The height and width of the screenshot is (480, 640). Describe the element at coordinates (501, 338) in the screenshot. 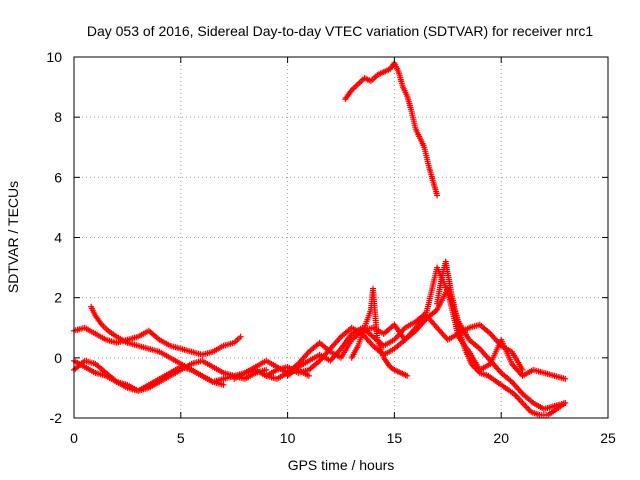

I see `series-track-i` at that location.